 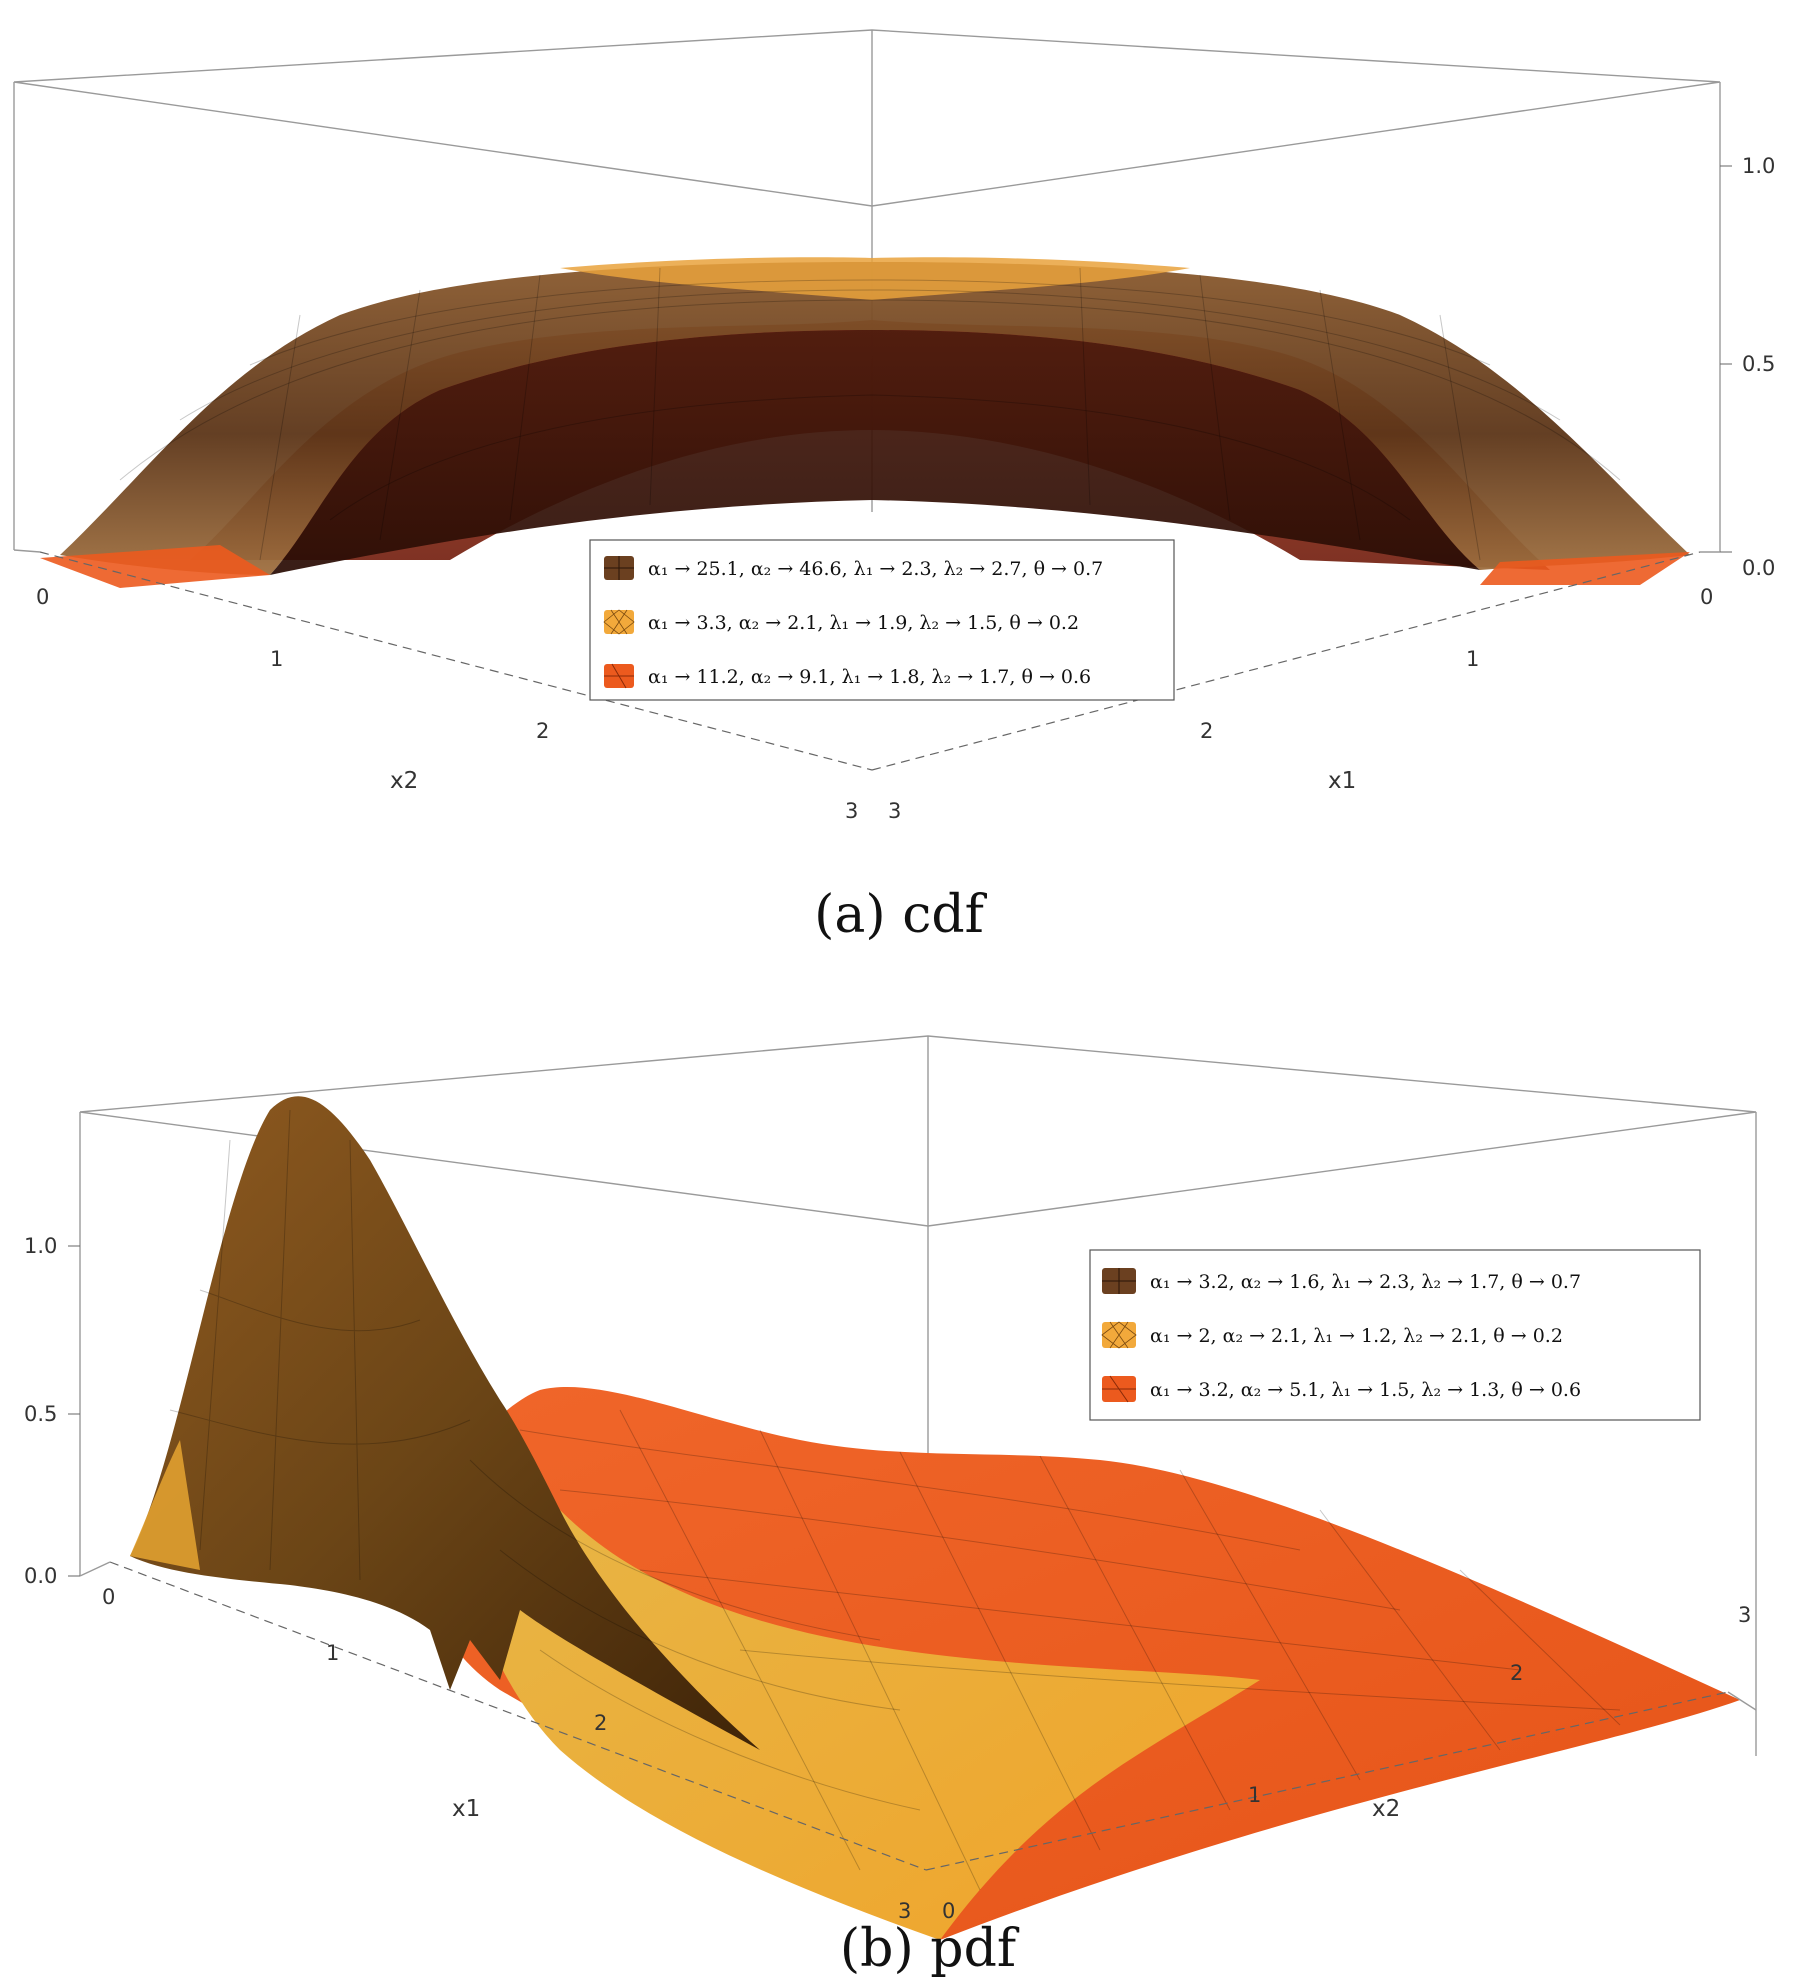 What do you see at coordinates (1206, 731) in the screenshot?
I see `cdf-x1-tick-2: 2` at bounding box center [1206, 731].